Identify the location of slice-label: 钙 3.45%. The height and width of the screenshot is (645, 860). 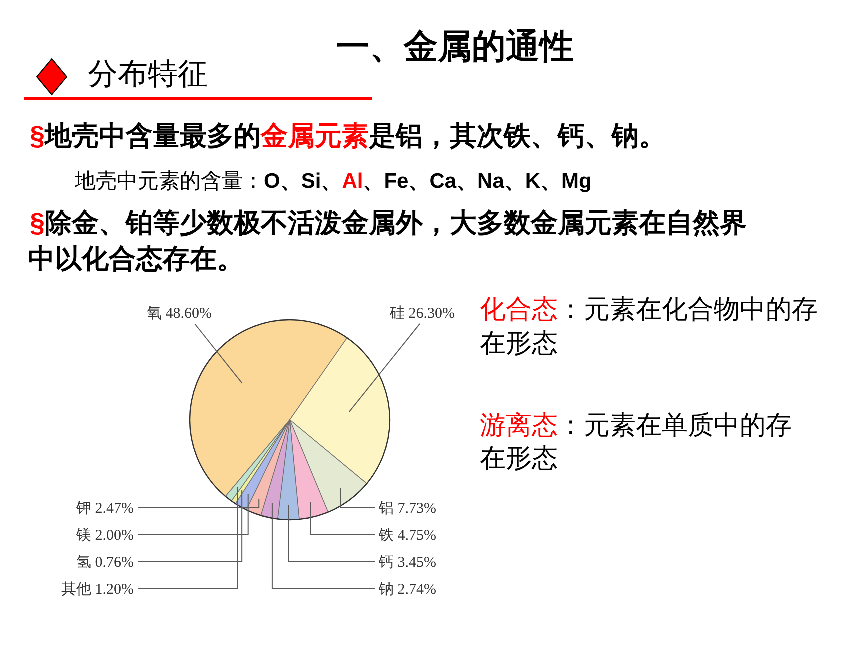
(407, 563).